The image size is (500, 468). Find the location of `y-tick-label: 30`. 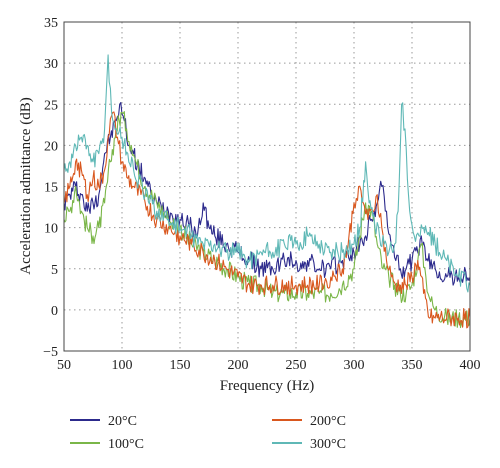

y-tick-label: 30 is located at coordinates (51, 64).